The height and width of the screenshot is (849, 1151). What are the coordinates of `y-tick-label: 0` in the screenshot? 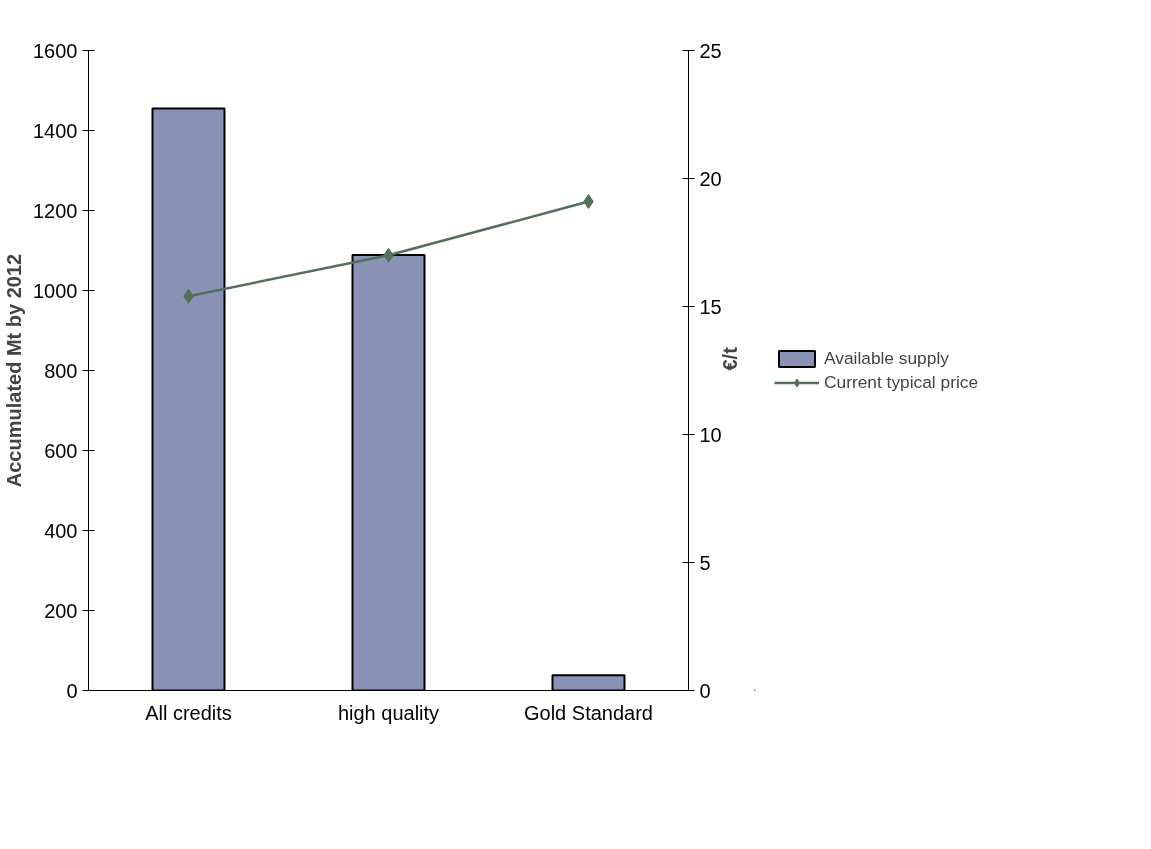 It's located at (72, 690).